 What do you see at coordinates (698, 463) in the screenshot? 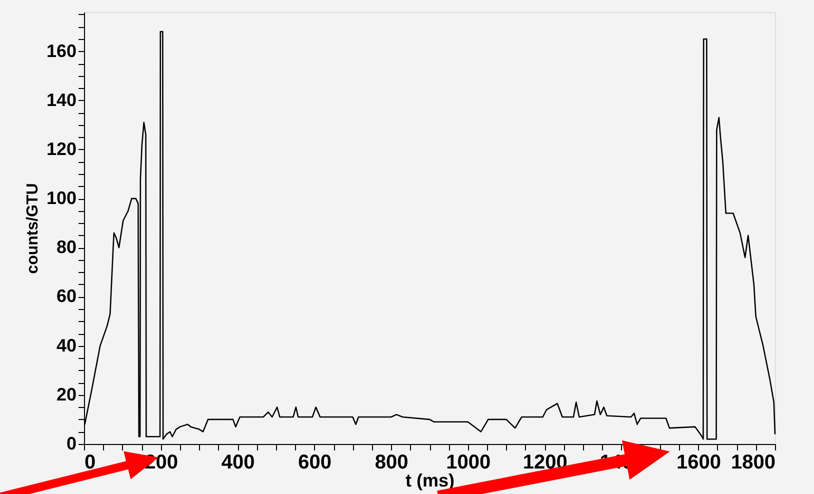
I see `x-tick-label: 1600` at bounding box center [698, 463].